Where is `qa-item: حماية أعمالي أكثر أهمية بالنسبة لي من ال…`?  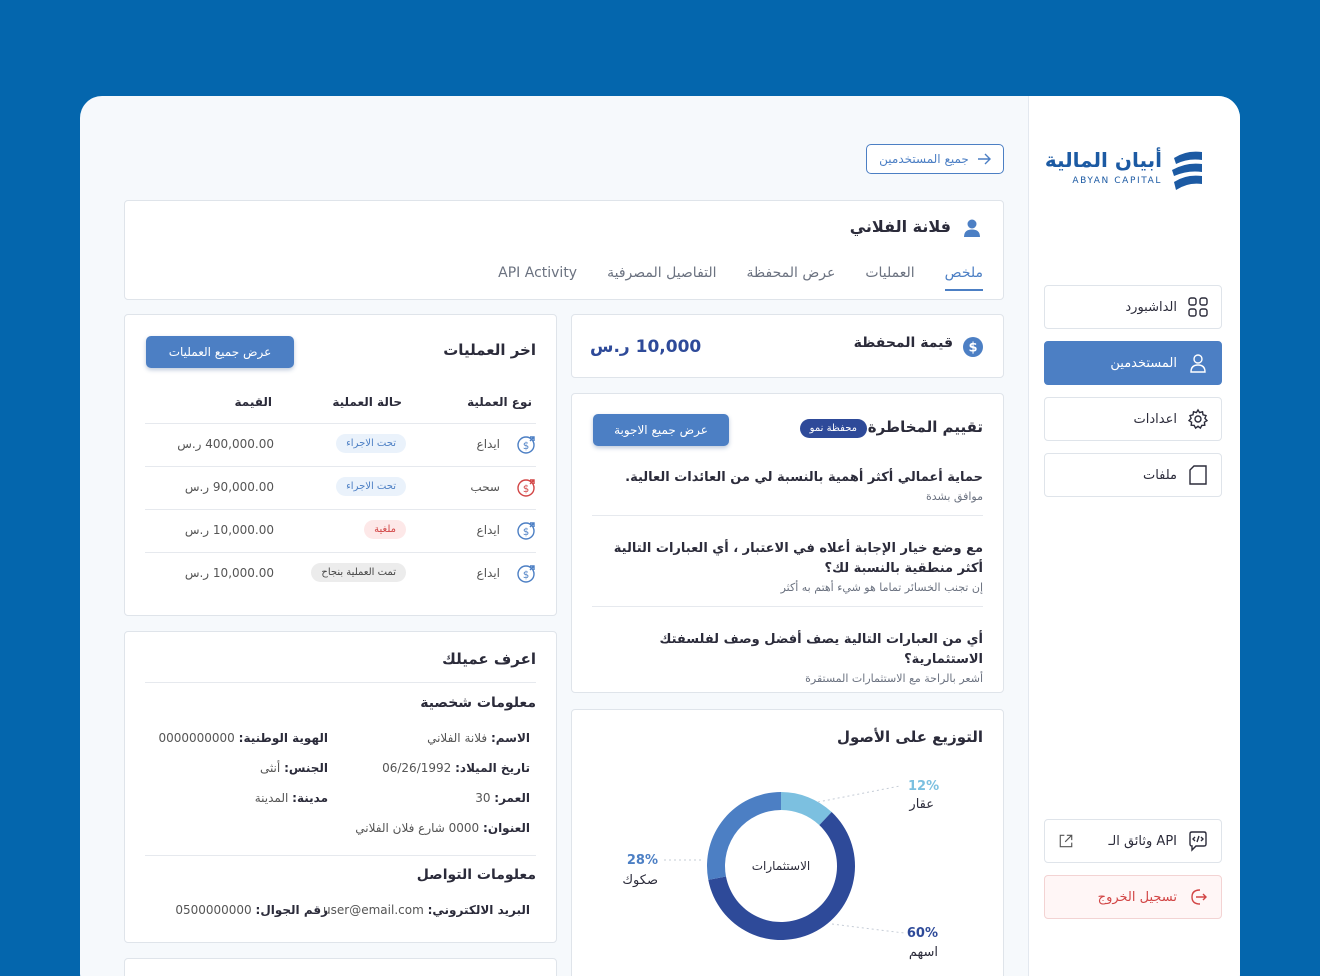 qa-item: حماية أعمالي أكثر أهمية بالنسبة لي من ال… is located at coordinates (787, 492).